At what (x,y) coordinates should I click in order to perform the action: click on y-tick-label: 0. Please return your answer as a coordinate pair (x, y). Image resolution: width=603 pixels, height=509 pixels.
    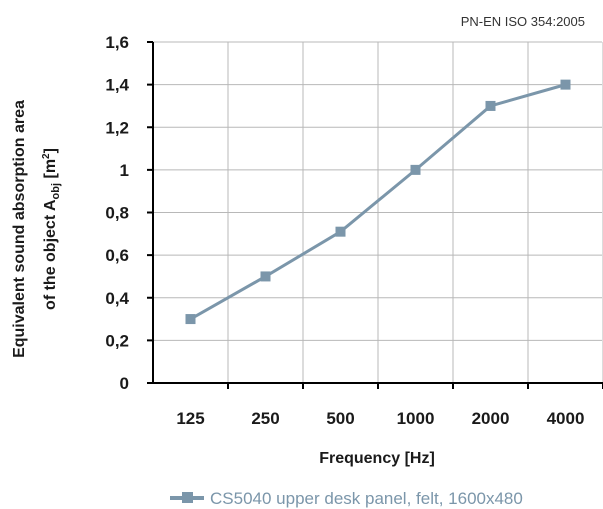
    Looking at the image, I should click on (124, 383).